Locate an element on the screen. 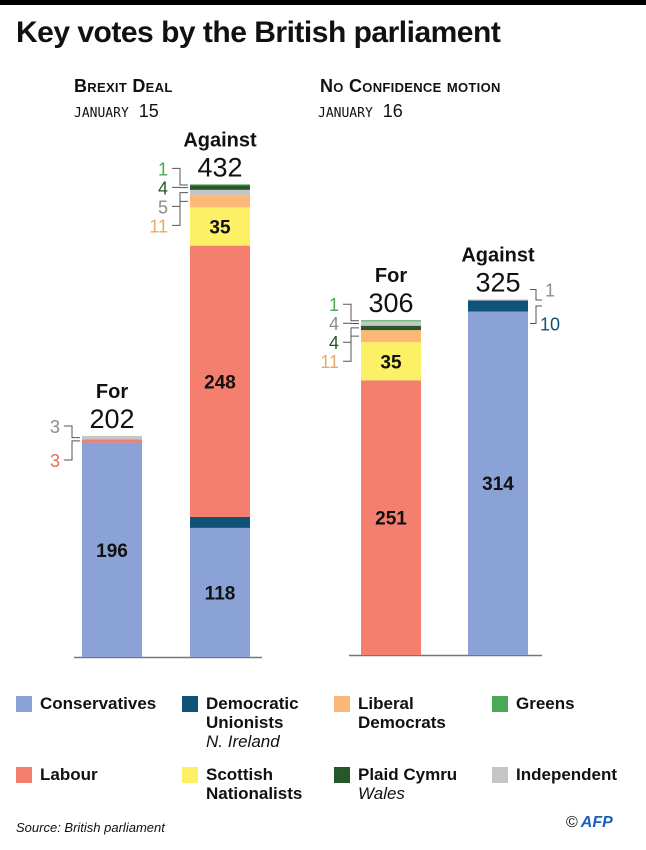 This screenshot has height=850, width=646. bar-segment-for-scottish-nationalists is located at coordinates (391, 361).